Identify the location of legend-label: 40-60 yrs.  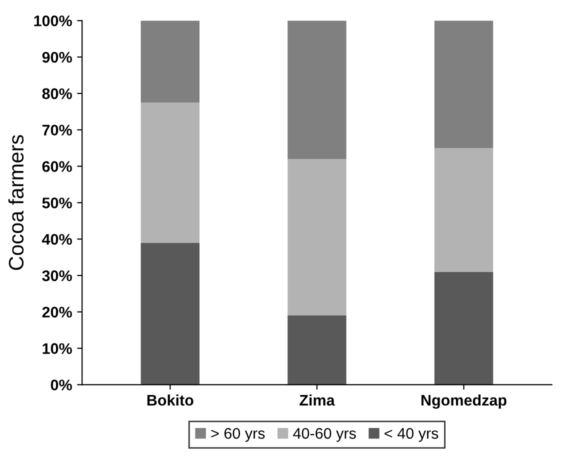
(324, 435).